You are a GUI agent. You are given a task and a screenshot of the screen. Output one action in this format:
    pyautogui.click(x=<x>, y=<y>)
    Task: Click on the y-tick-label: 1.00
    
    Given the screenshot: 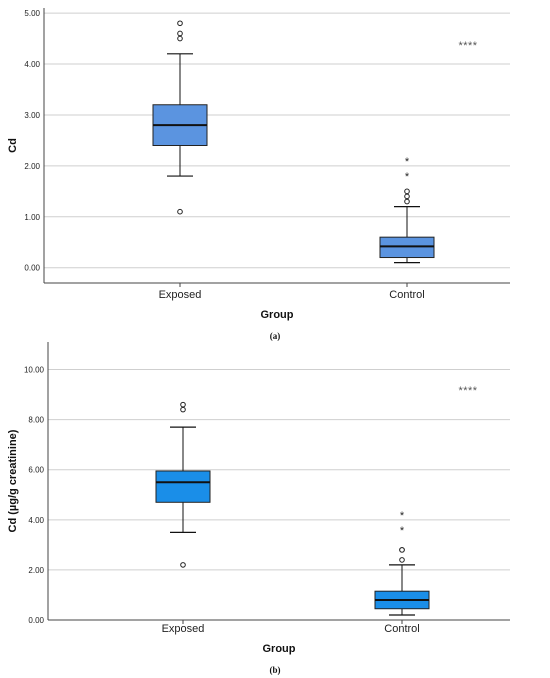 What is the action you would take?
    pyautogui.click(x=32, y=217)
    